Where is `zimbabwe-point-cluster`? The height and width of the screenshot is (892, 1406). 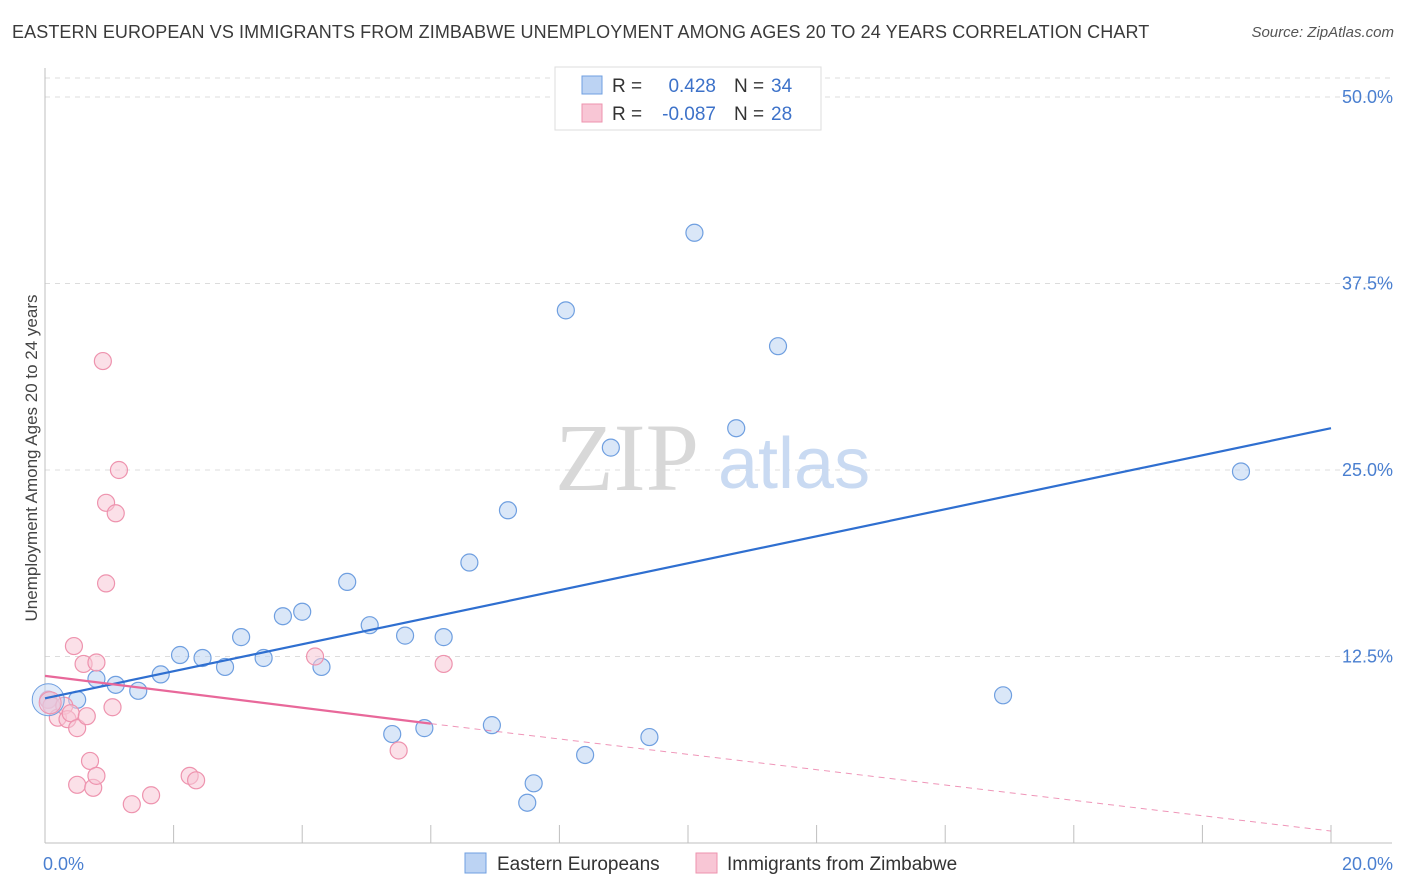 zimbabwe-point-cluster is located at coordinates (50, 703).